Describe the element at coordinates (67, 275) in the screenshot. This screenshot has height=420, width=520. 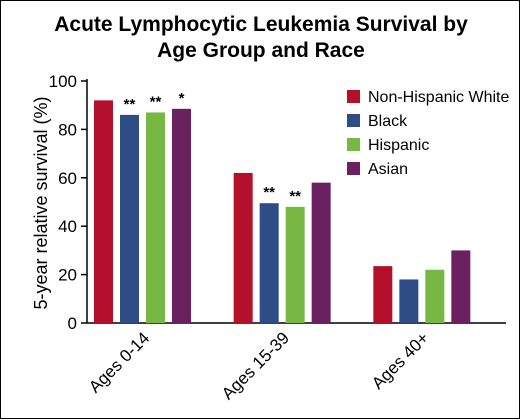
I see `y-tick-label: 20` at that location.